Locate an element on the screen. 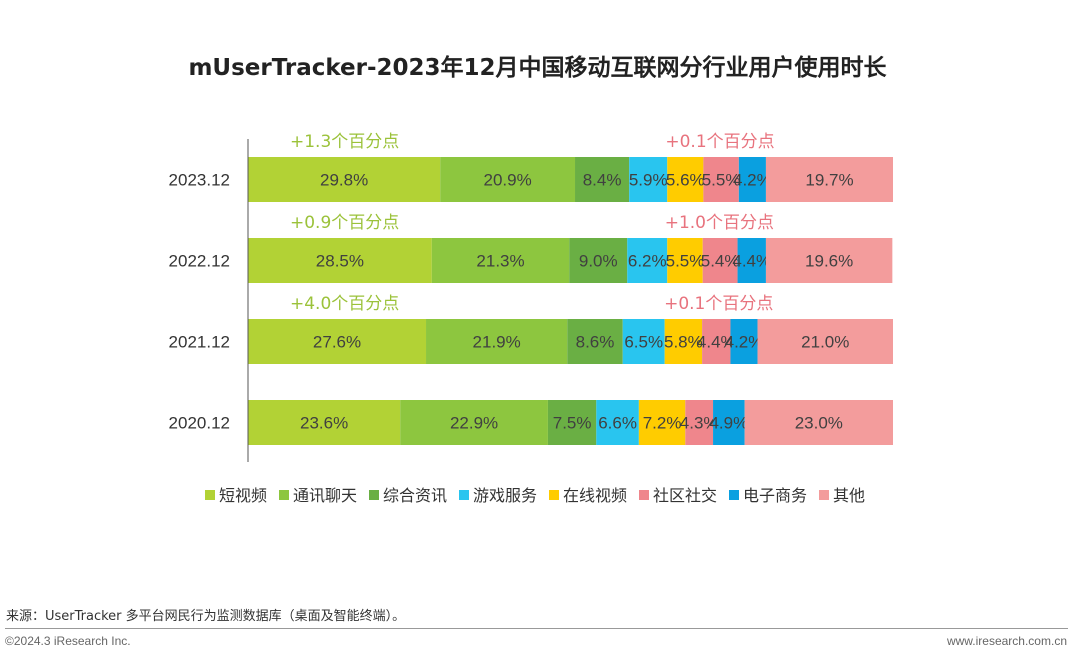  data-label: 8.4% is located at coordinates (602, 180).